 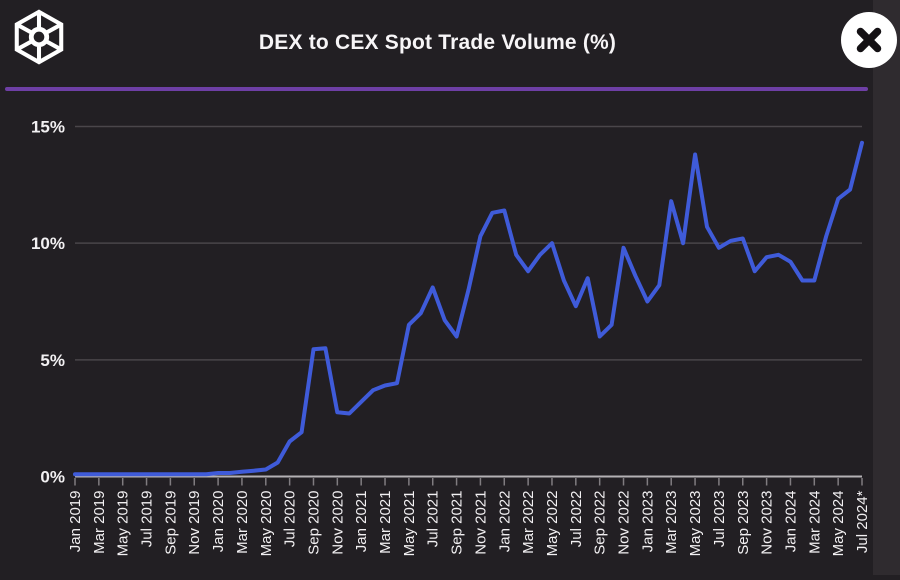 I want to click on svg-text: May 2023, so click(x=695, y=524).